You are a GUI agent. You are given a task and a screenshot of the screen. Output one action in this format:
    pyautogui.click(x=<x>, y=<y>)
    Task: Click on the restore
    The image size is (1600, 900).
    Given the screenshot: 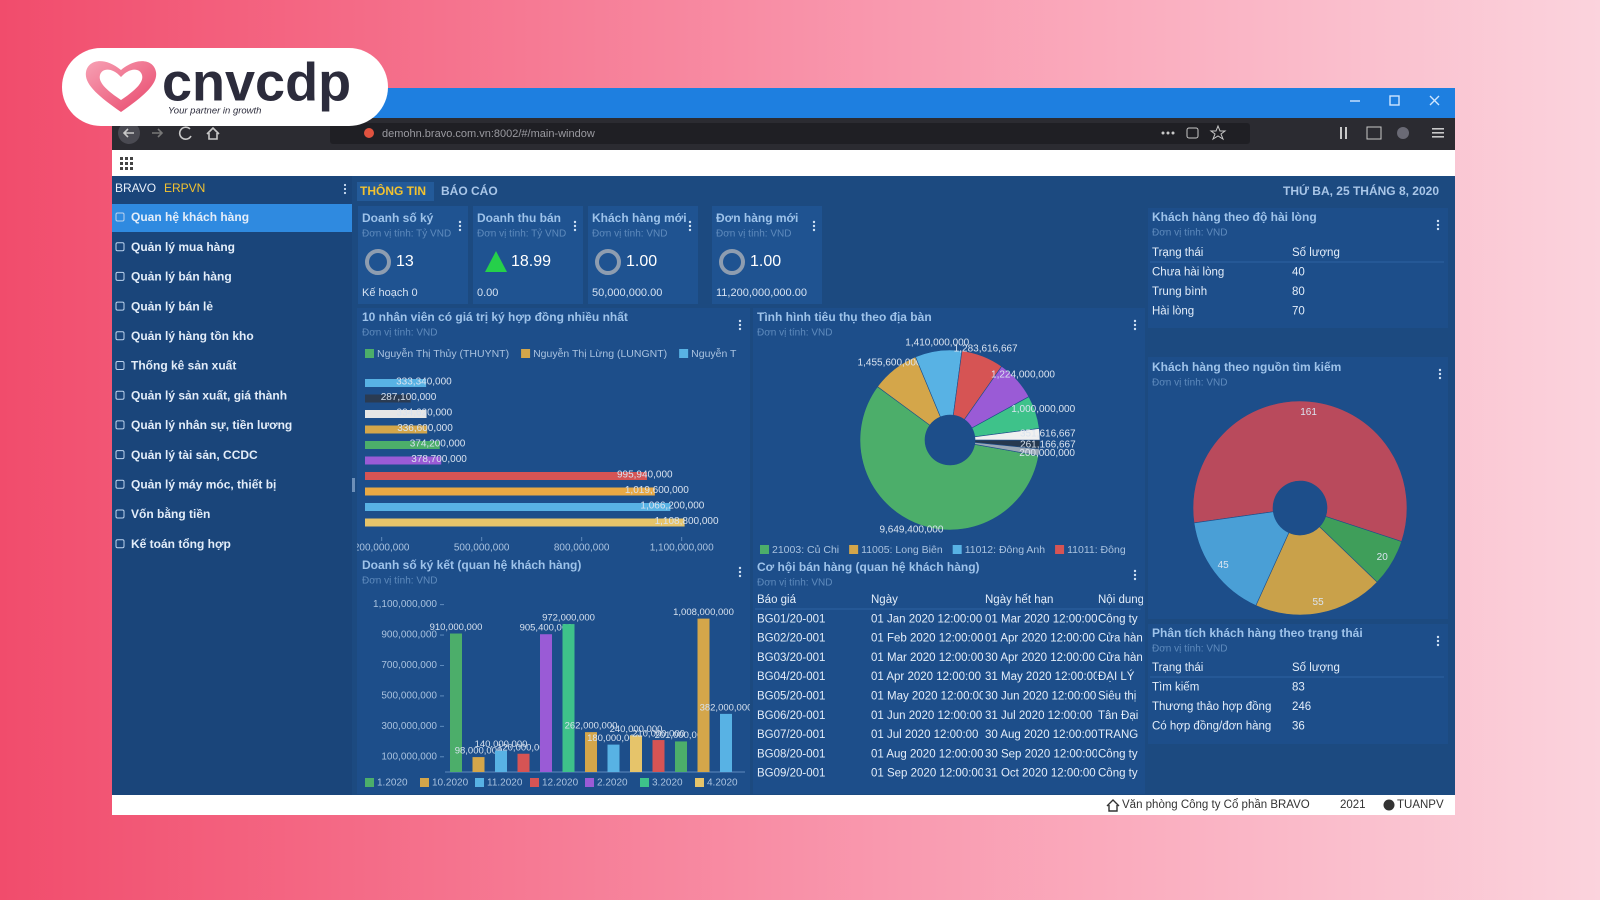 What is the action you would take?
    pyautogui.click(x=1394, y=100)
    